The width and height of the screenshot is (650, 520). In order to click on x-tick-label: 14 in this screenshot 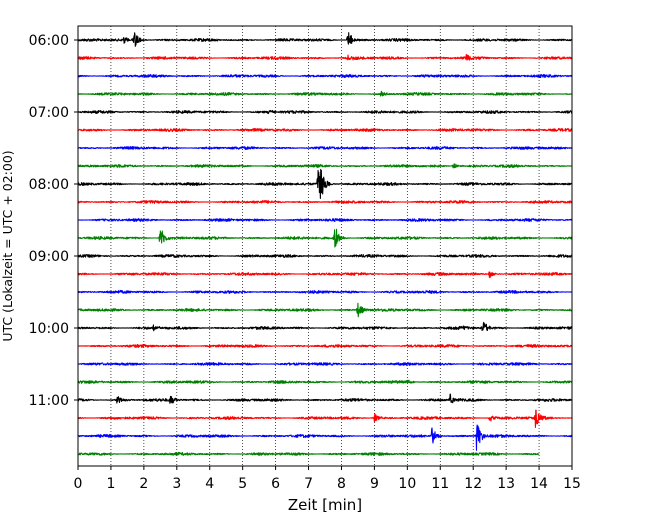, I will do `click(539, 484)`.